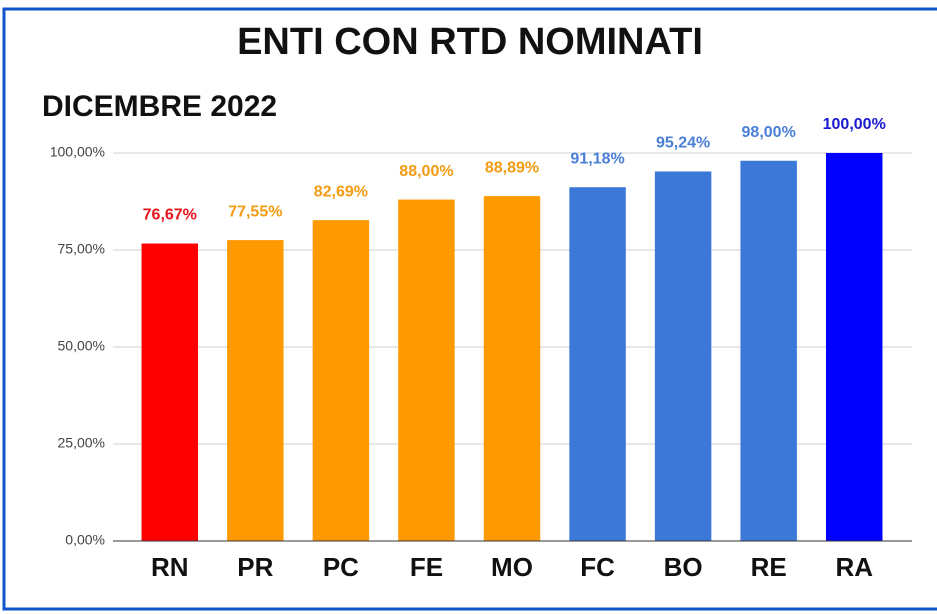 This screenshot has width=937, height=614. Describe the element at coordinates (470, 42) in the screenshot. I see `chart-title: ENTI CON RTD NOMINATI` at that location.